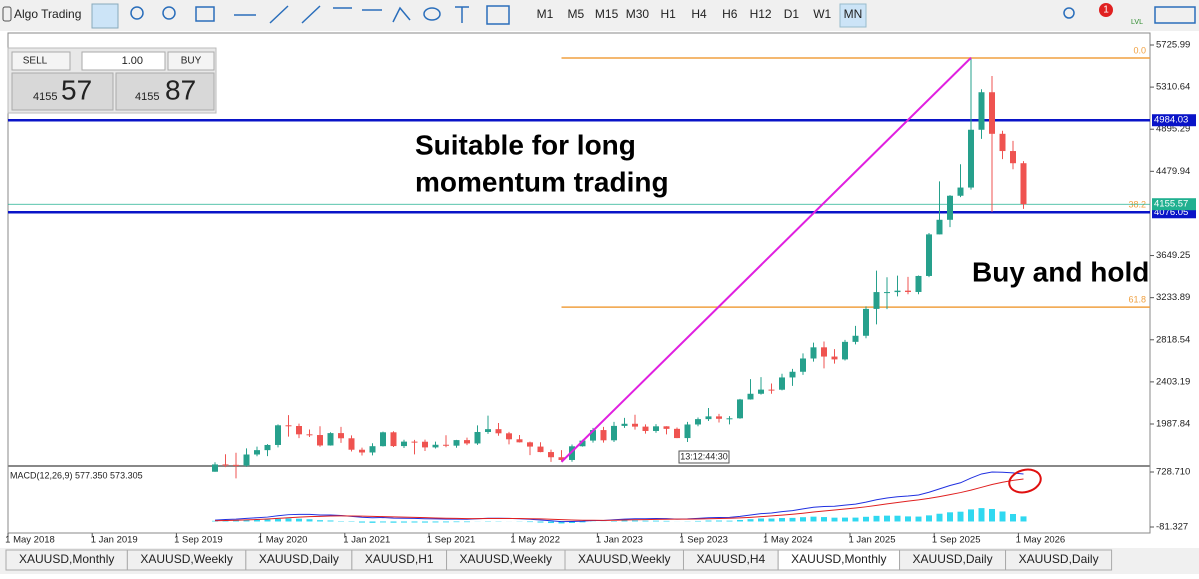  I want to click on timeframe: M1, so click(545, 14).